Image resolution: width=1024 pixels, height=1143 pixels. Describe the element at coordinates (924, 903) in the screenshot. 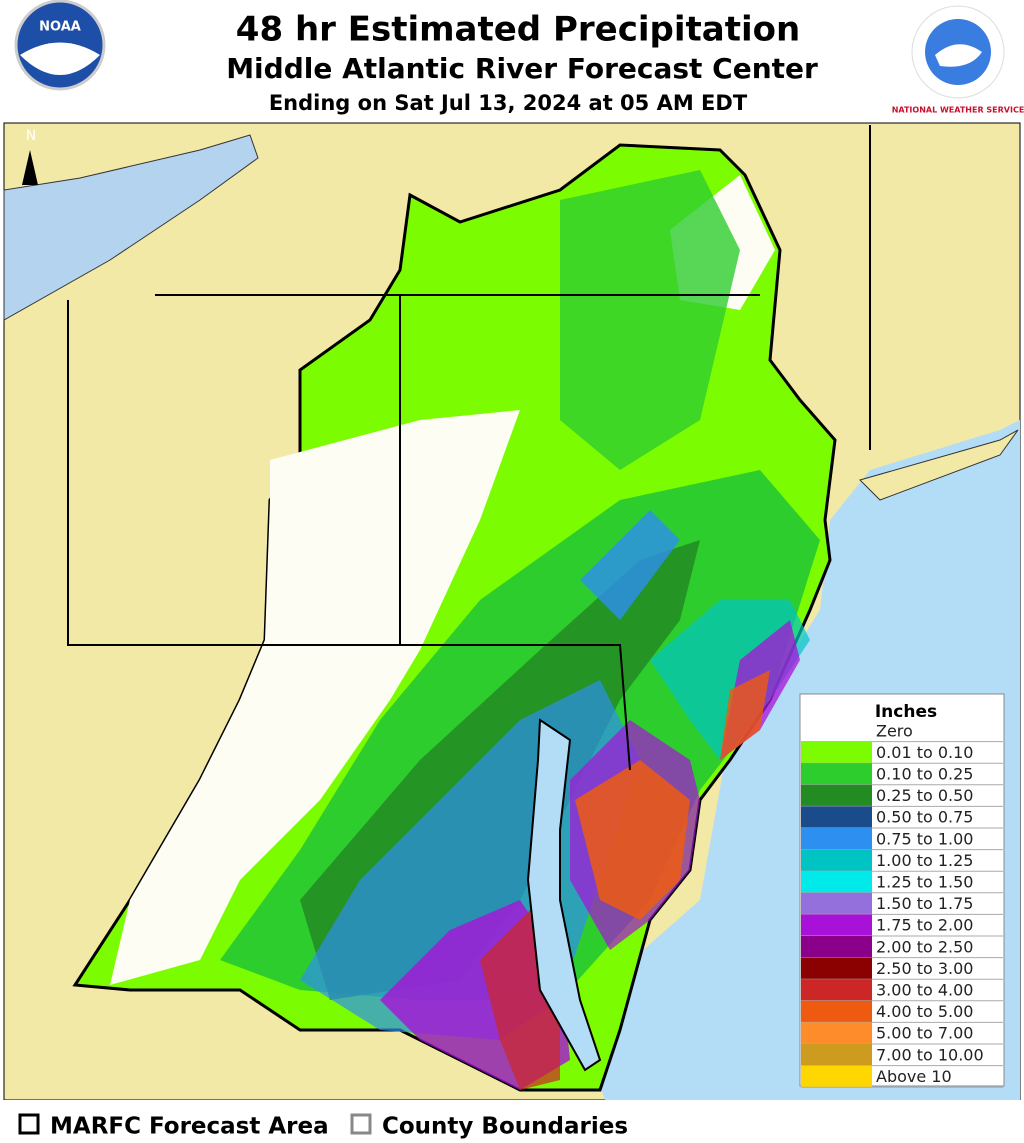

I see `legend-label: 1.50 to 1.75` at that location.